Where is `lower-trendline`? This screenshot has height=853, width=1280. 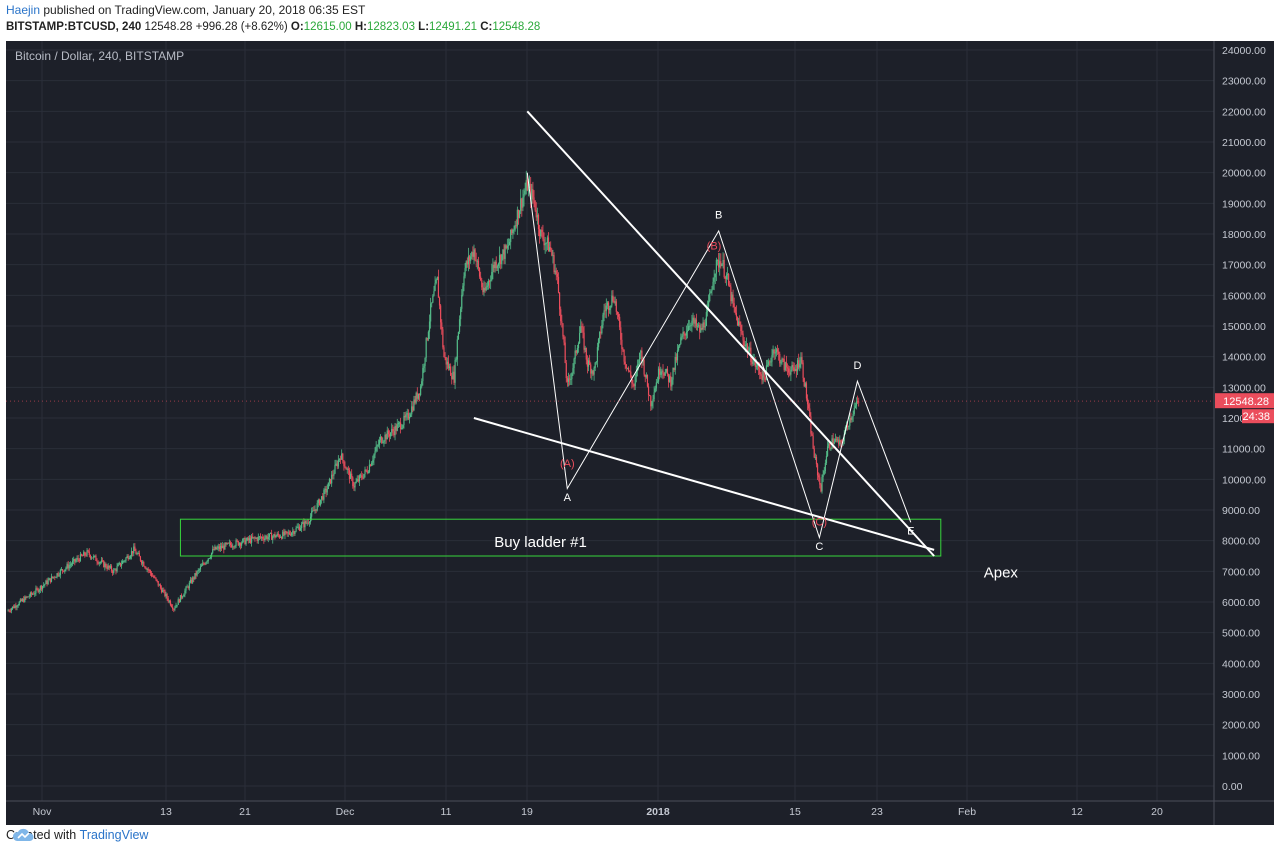
lower-trendline is located at coordinates (704, 484).